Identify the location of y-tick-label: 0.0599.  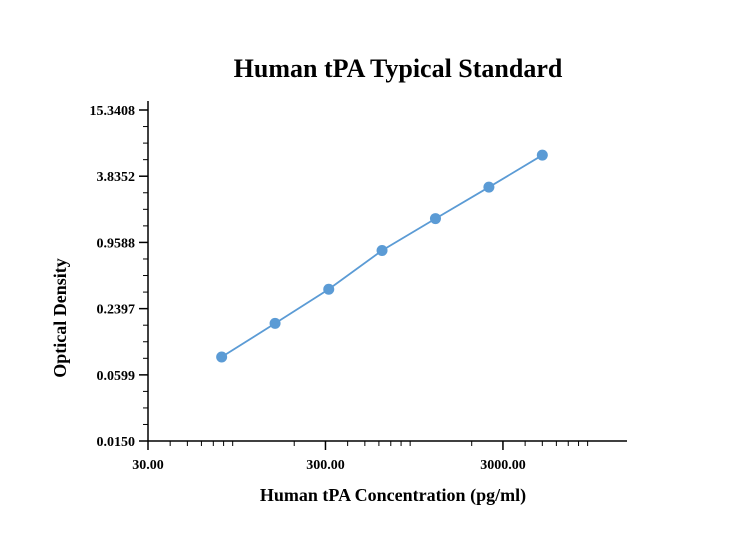
(116, 376).